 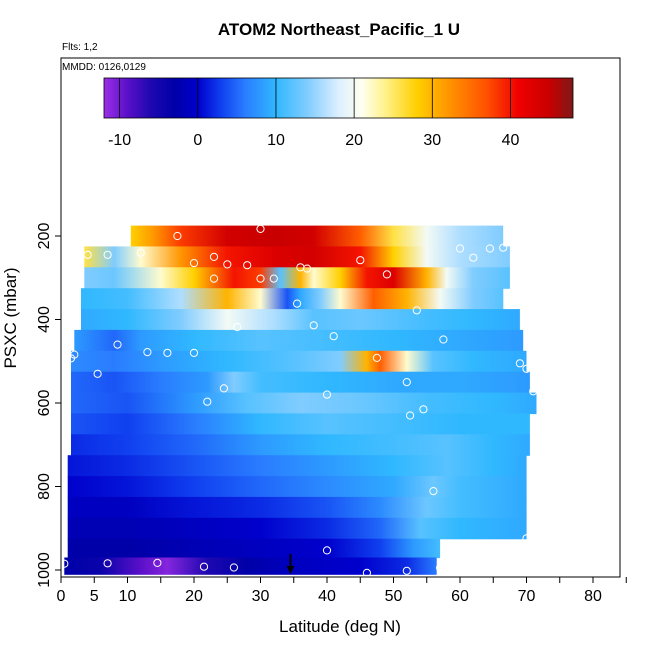 What do you see at coordinates (432, 140) in the screenshot?
I see `colorbar-tick-label: 30` at bounding box center [432, 140].